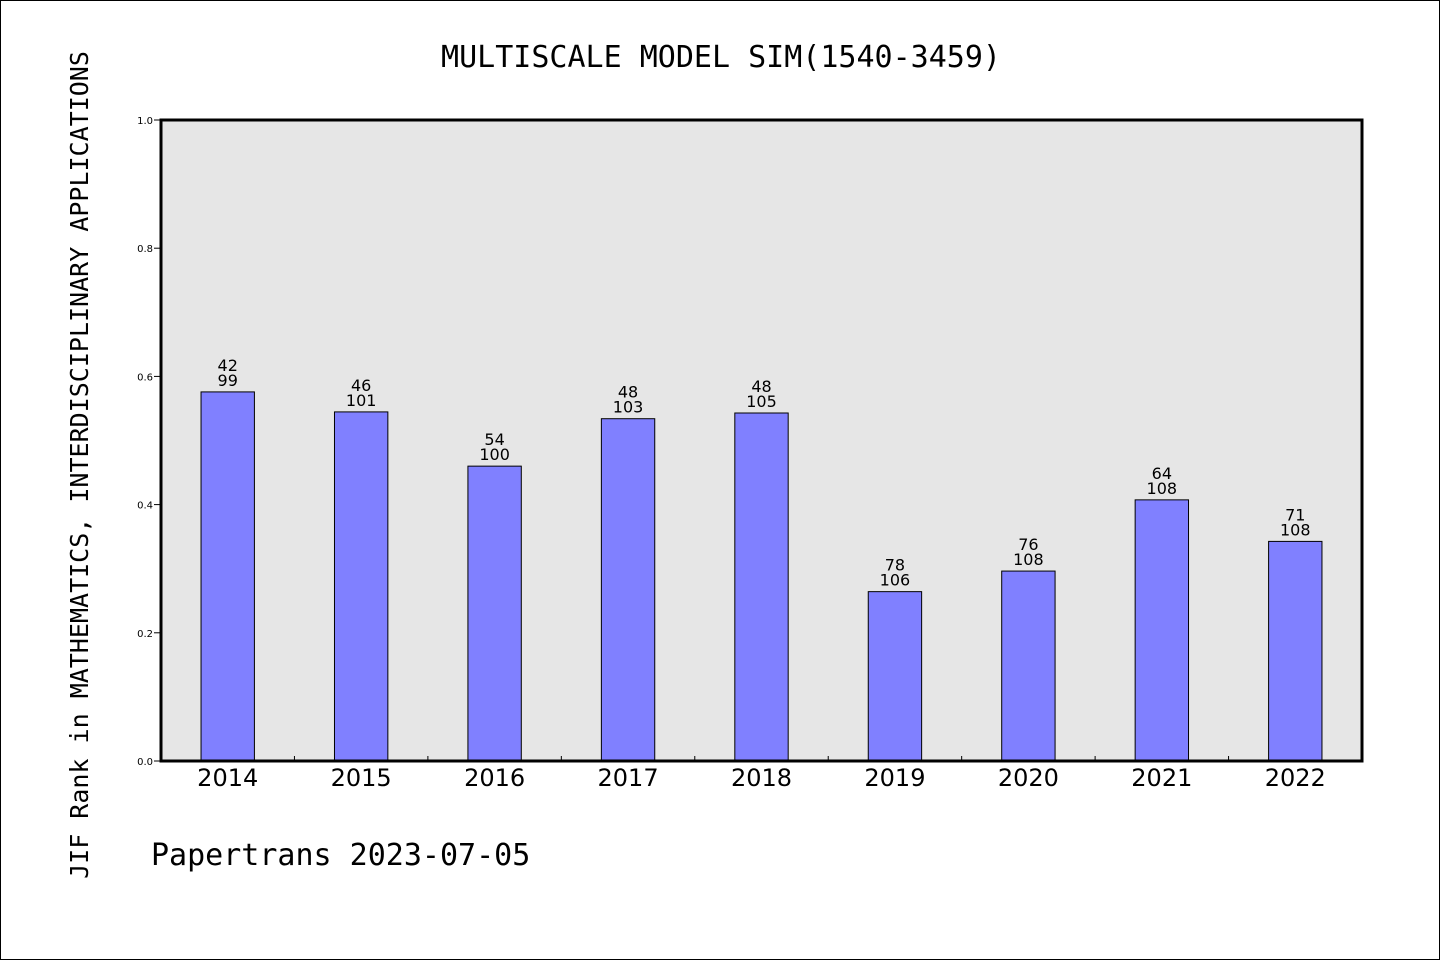 This screenshot has height=961, width=1440. I want to click on x-tick-label: 2018, so click(761, 778).